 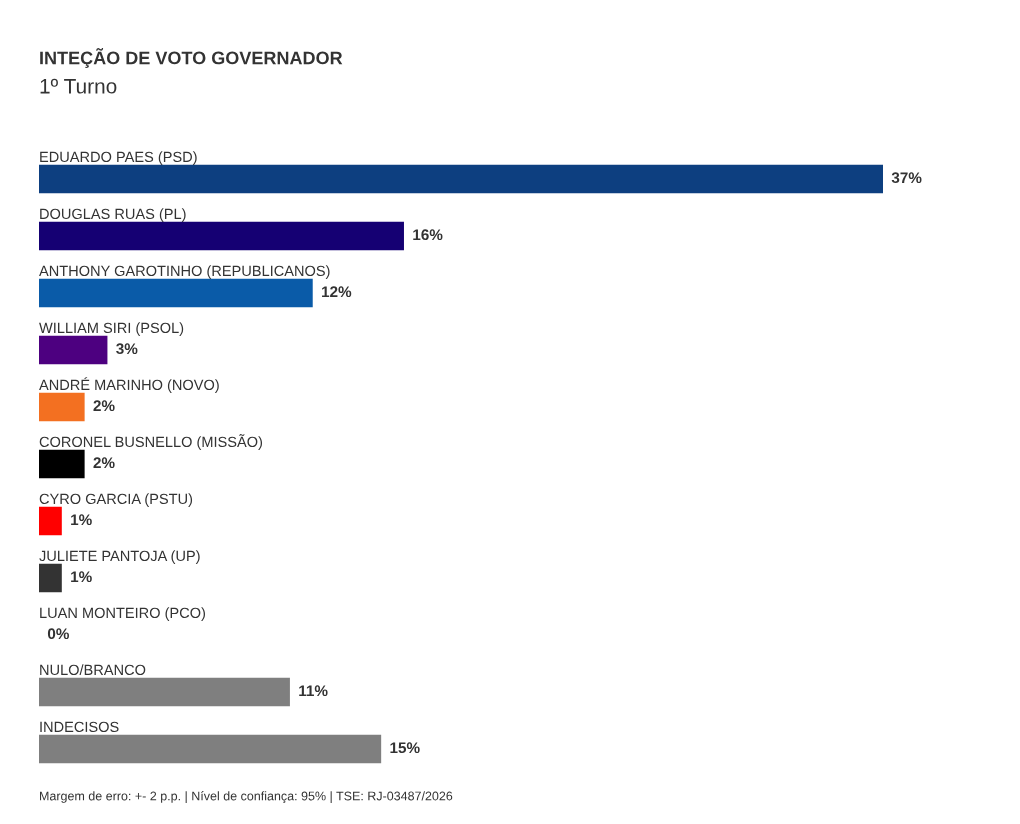 I want to click on y-tick-label: INDECISOS, so click(x=79, y=727).